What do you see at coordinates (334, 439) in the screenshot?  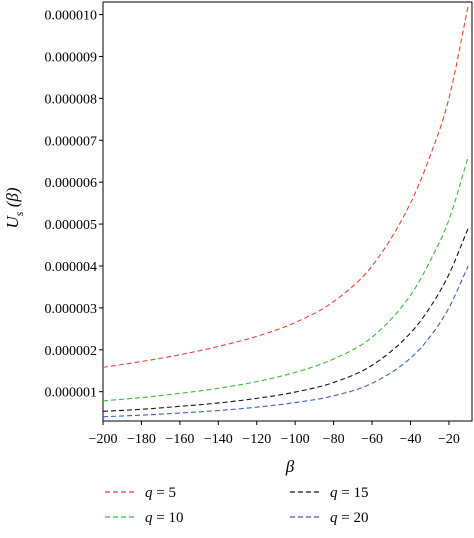 I see `x-tick-label: −80` at bounding box center [334, 439].